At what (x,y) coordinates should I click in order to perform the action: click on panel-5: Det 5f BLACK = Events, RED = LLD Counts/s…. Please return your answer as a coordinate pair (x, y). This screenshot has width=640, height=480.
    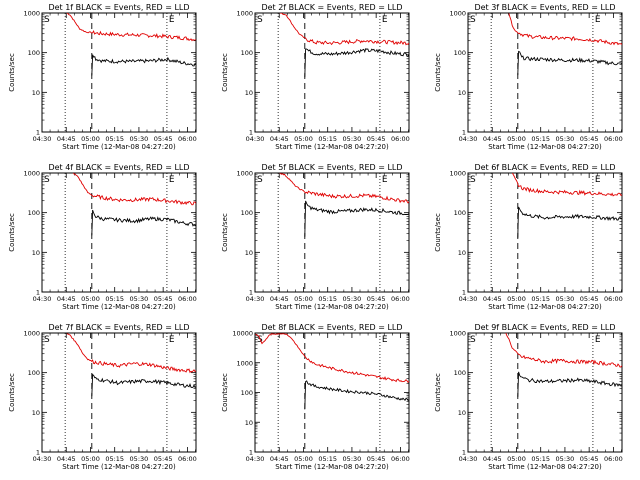
    Looking at the image, I should click on (315, 237).